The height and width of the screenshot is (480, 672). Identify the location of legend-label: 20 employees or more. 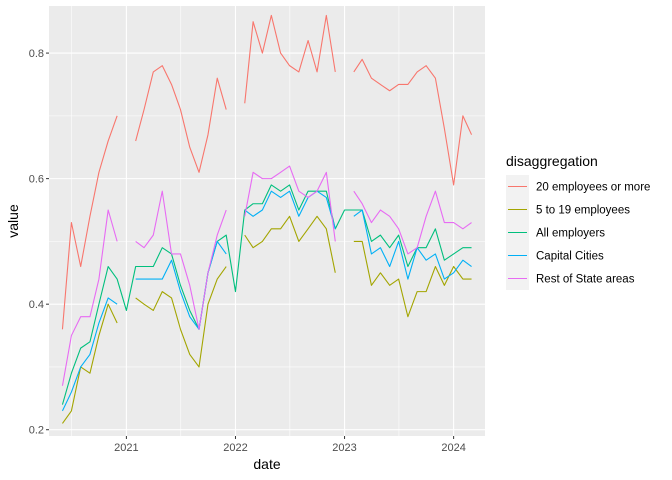
(593, 188).